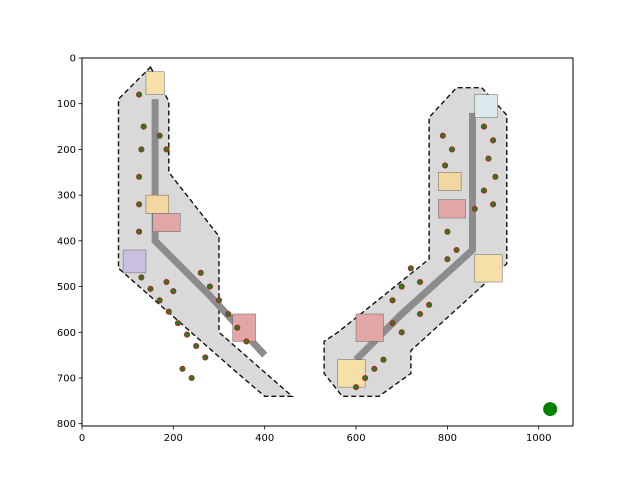 This screenshot has height=480, width=640. I want to click on y-tick-label-4: 400, so click(66, 241).